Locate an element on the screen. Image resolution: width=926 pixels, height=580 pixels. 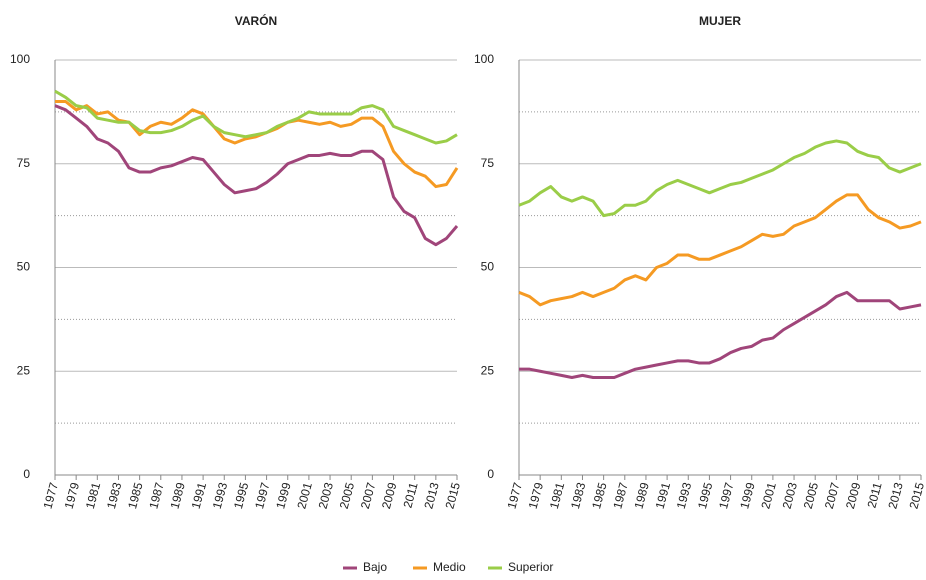
legend-label: Superior is located at coordinates (530, 567).